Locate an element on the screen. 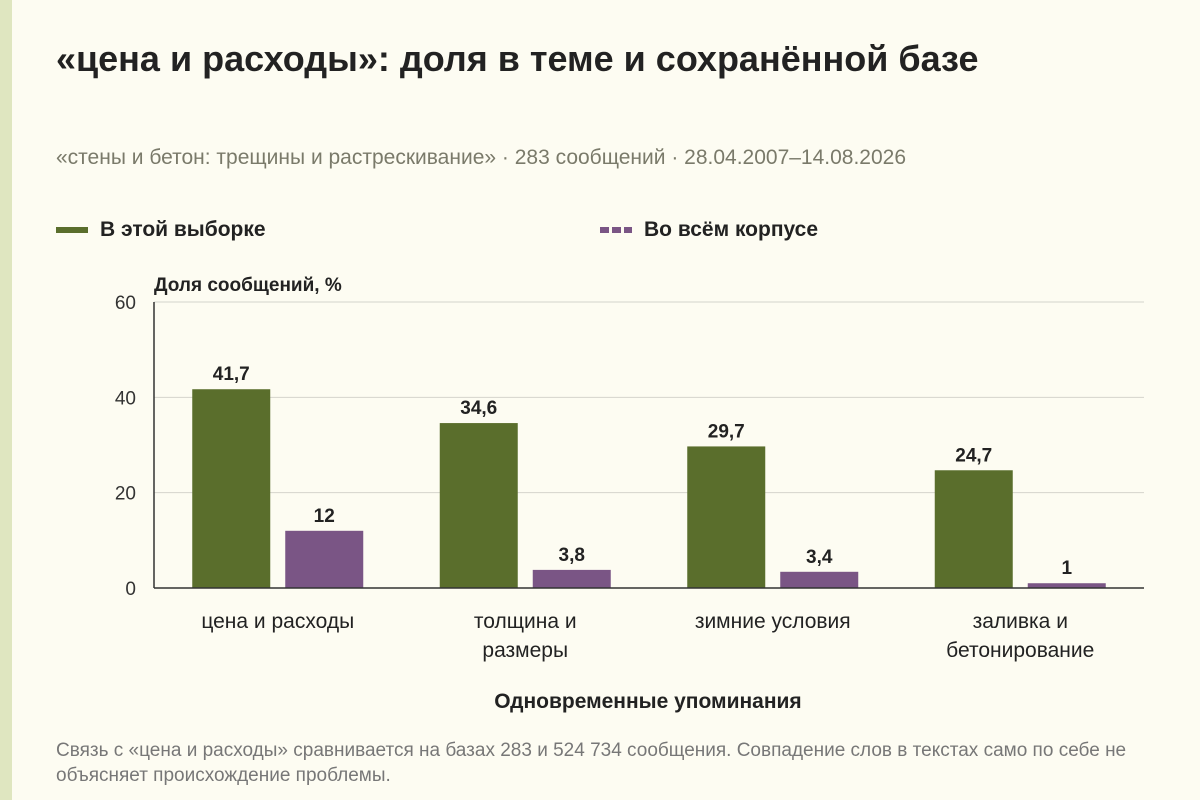 This screenshot has width=1200, height=800. data-label-s1-c3: 1 is located at coordinates (1066, 568).